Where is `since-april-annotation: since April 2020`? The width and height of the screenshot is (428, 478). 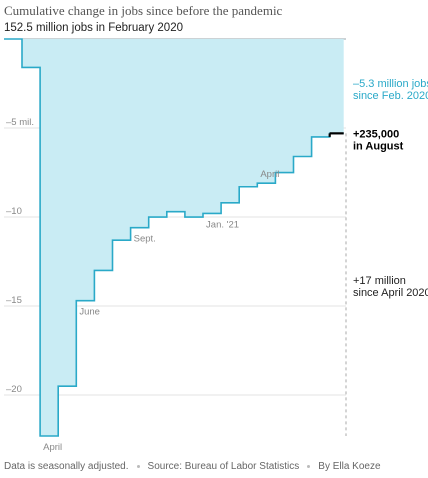
since-april-annotation: since April 2020 is located at coordinates (390, 293).